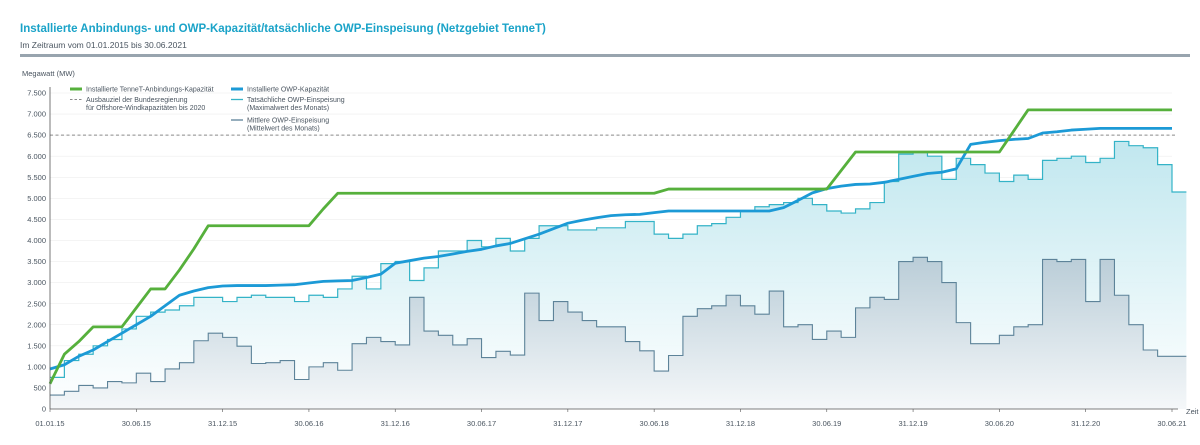  Describe the element at coordinates (395, 423) in the screenshot. I see `x-tick-label: 31.12.16` at that location.